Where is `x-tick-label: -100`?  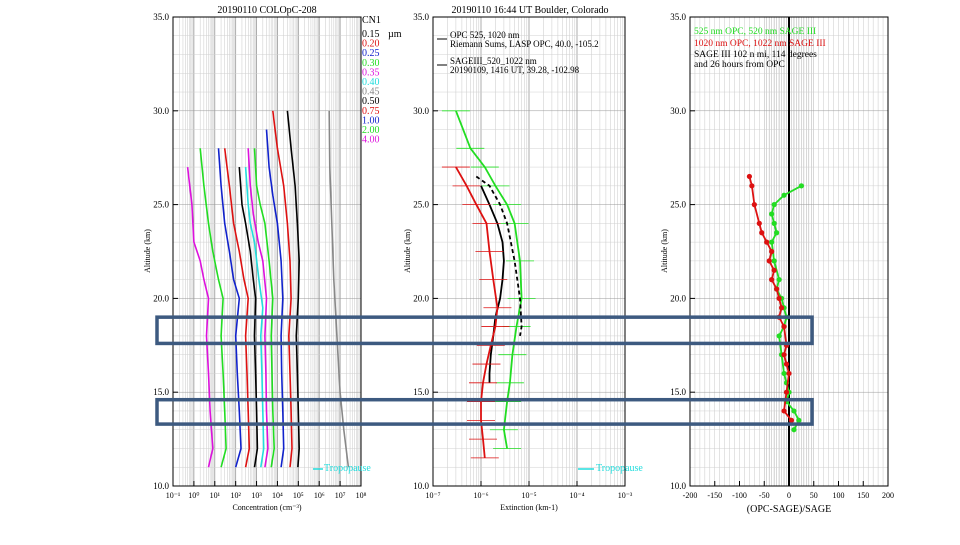
x-tick-label: -100 is located at coordinates (739, 495).